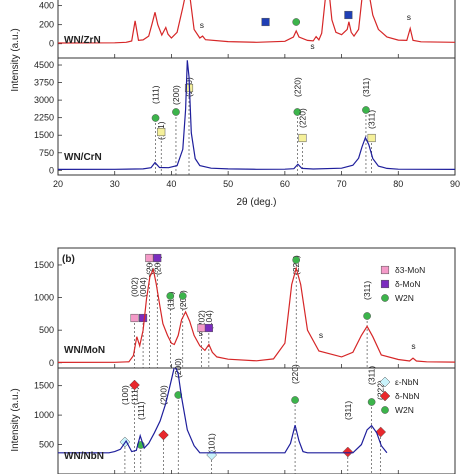 Image resolution: width=474 pixels, height=474 pixels. What do you see at coordinates (404, 298) in the screenshot?
I see `legend-entry: W2N` at bounding box center [404, 298].